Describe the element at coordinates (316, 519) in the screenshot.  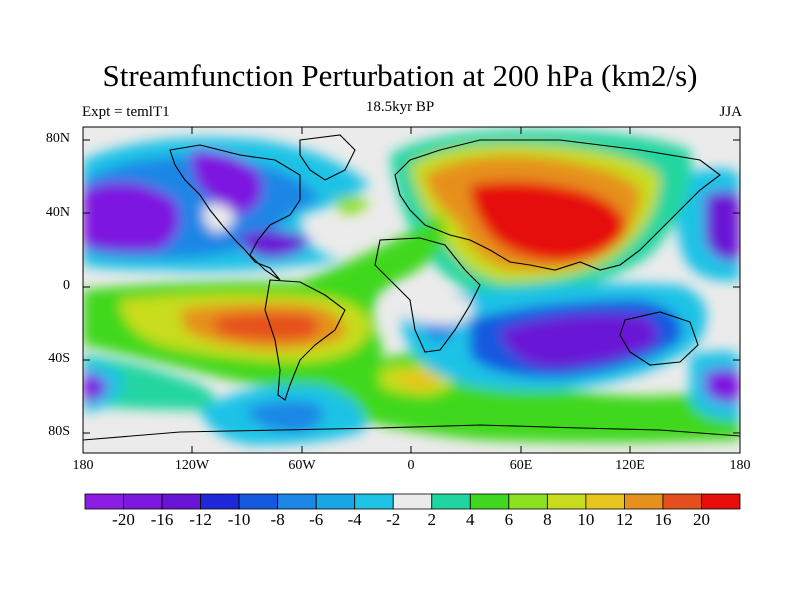
I see `colorbar-tick-label: -6` at that location.